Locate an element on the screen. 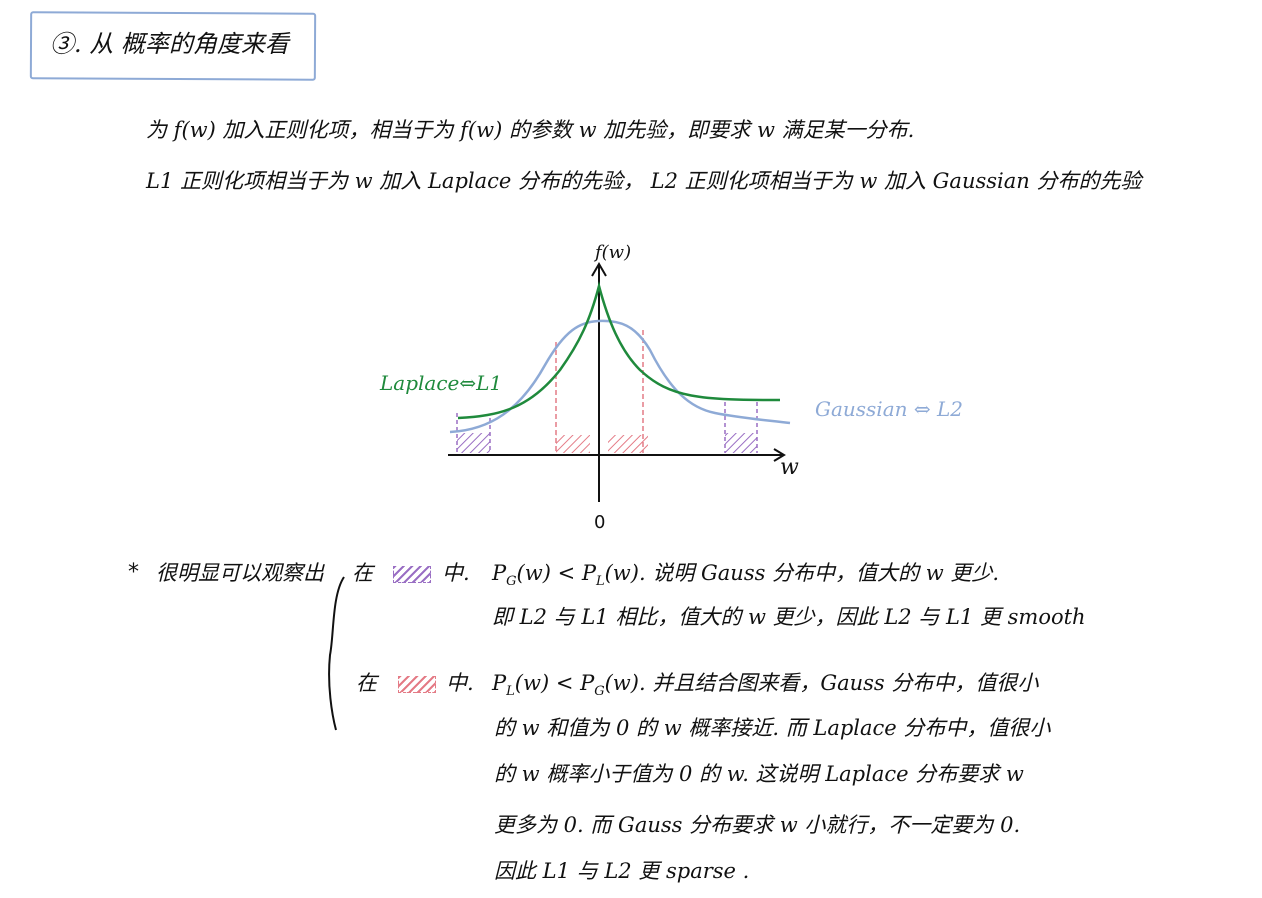  case2-line-3: 的 w 概率小于值为 0 的 w. 这说明 Laplace 分布要求 w is located at coordinates (759, 774).